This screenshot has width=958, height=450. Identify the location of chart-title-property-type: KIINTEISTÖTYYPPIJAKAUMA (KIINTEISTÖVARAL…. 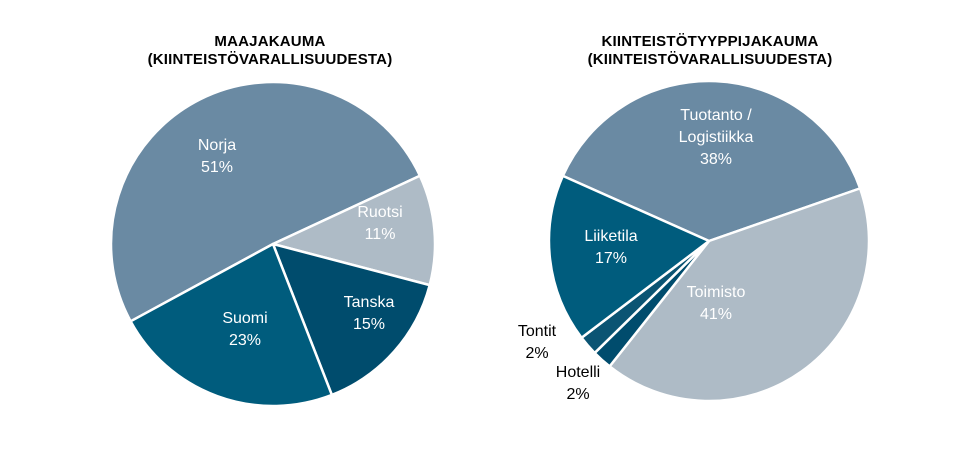
(710, 51).